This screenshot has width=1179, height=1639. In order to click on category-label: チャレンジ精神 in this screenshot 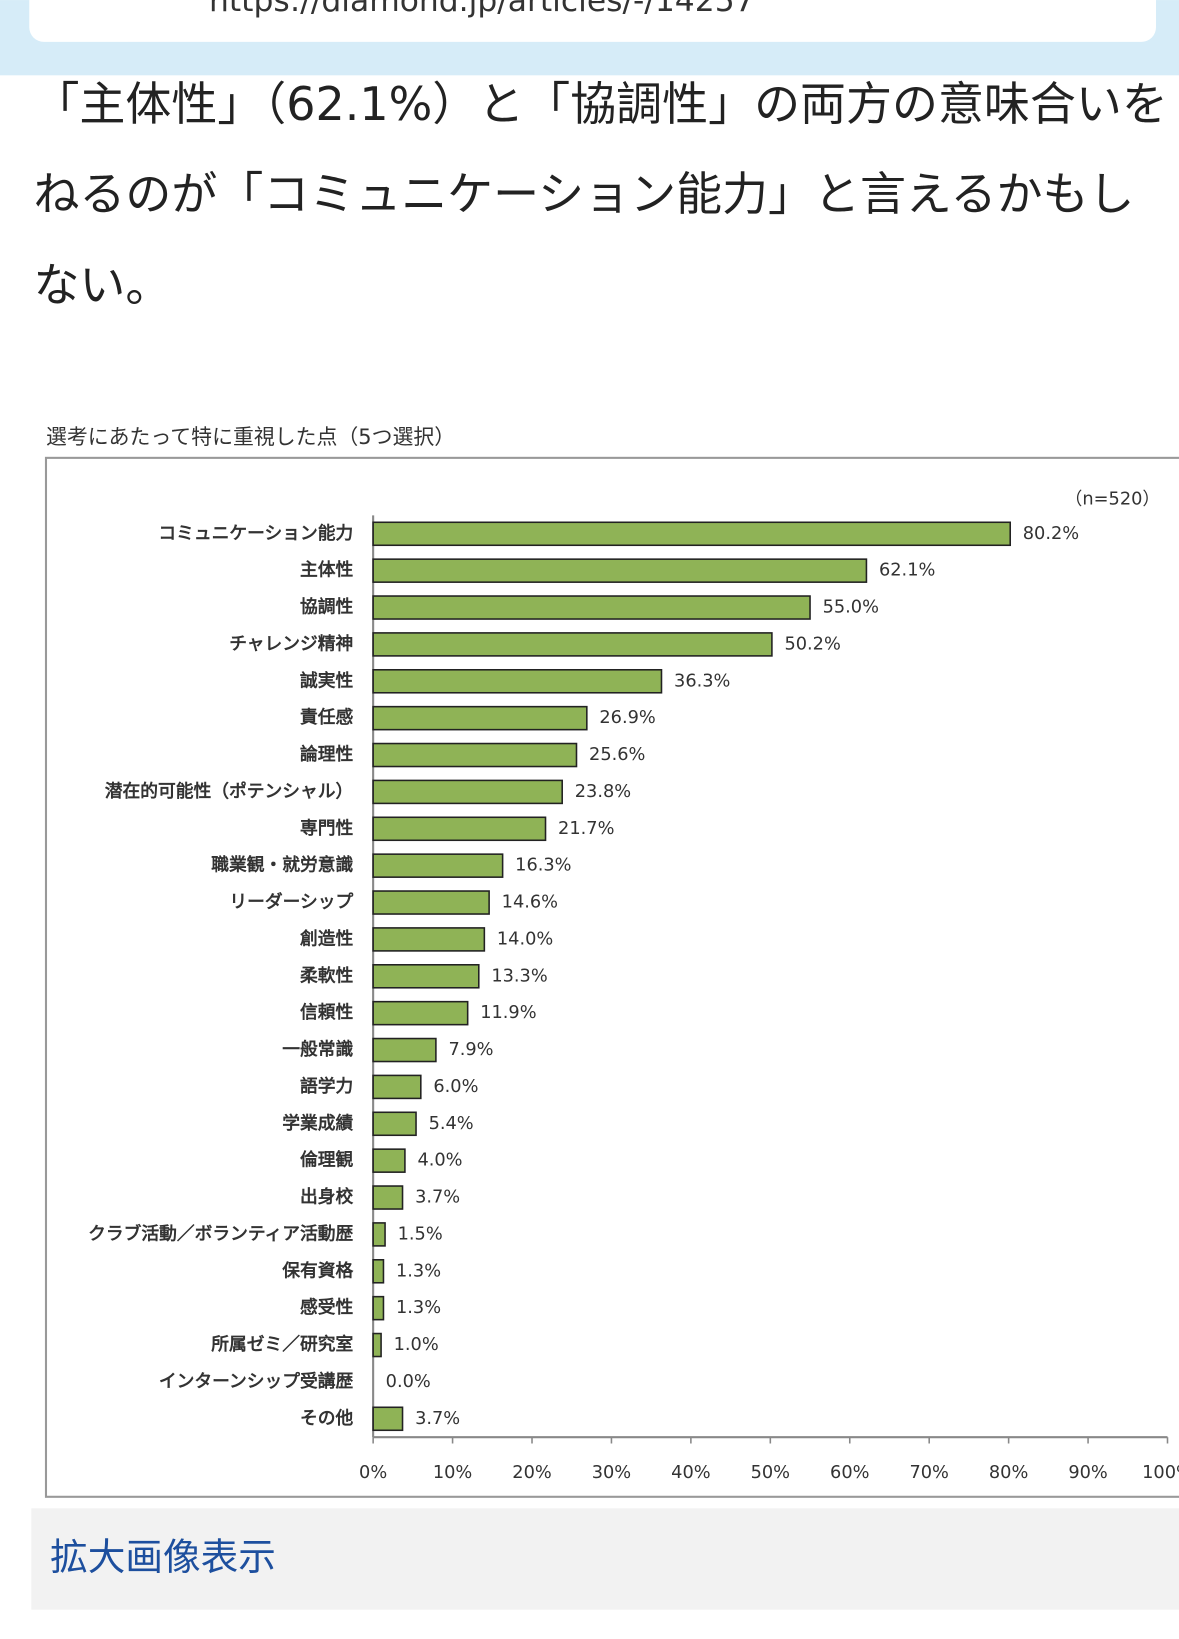, I will do `click(291, 643)`.